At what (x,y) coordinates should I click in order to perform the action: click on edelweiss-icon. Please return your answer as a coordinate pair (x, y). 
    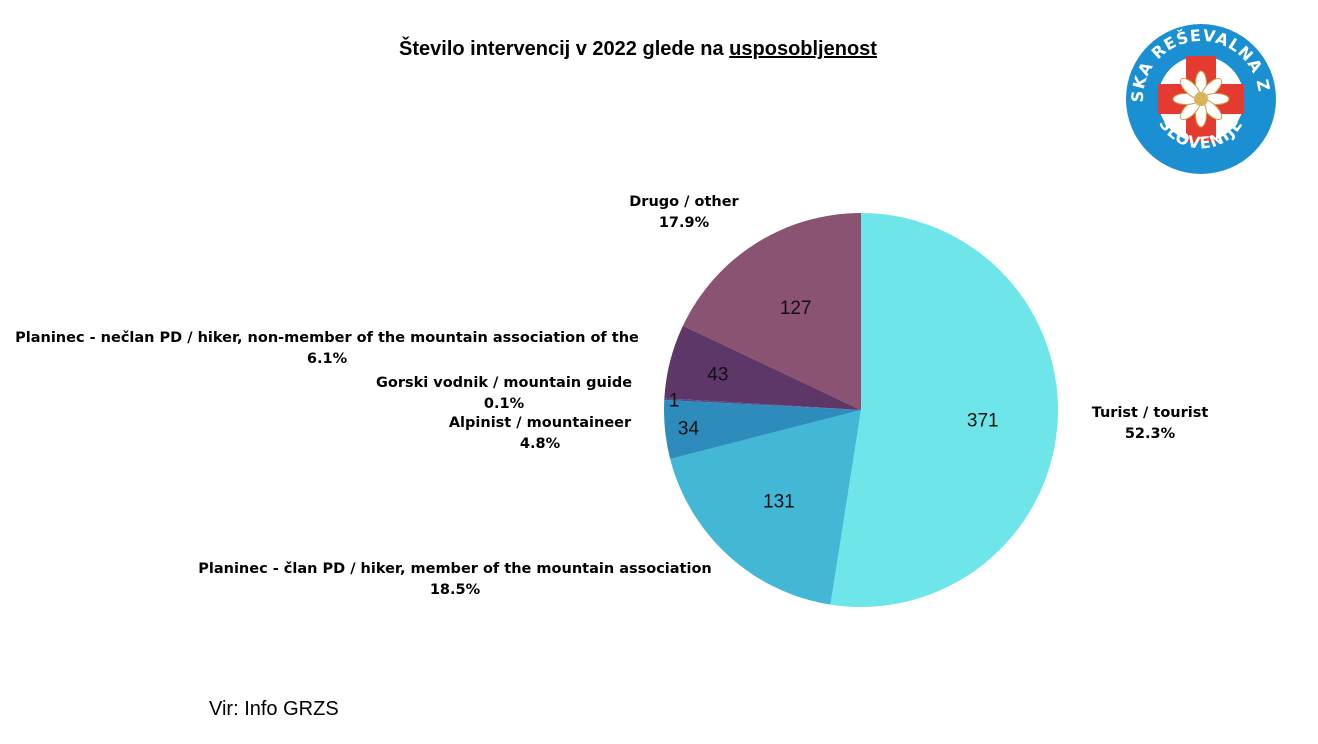
    Looking at the image, I should click on (1201, 99).